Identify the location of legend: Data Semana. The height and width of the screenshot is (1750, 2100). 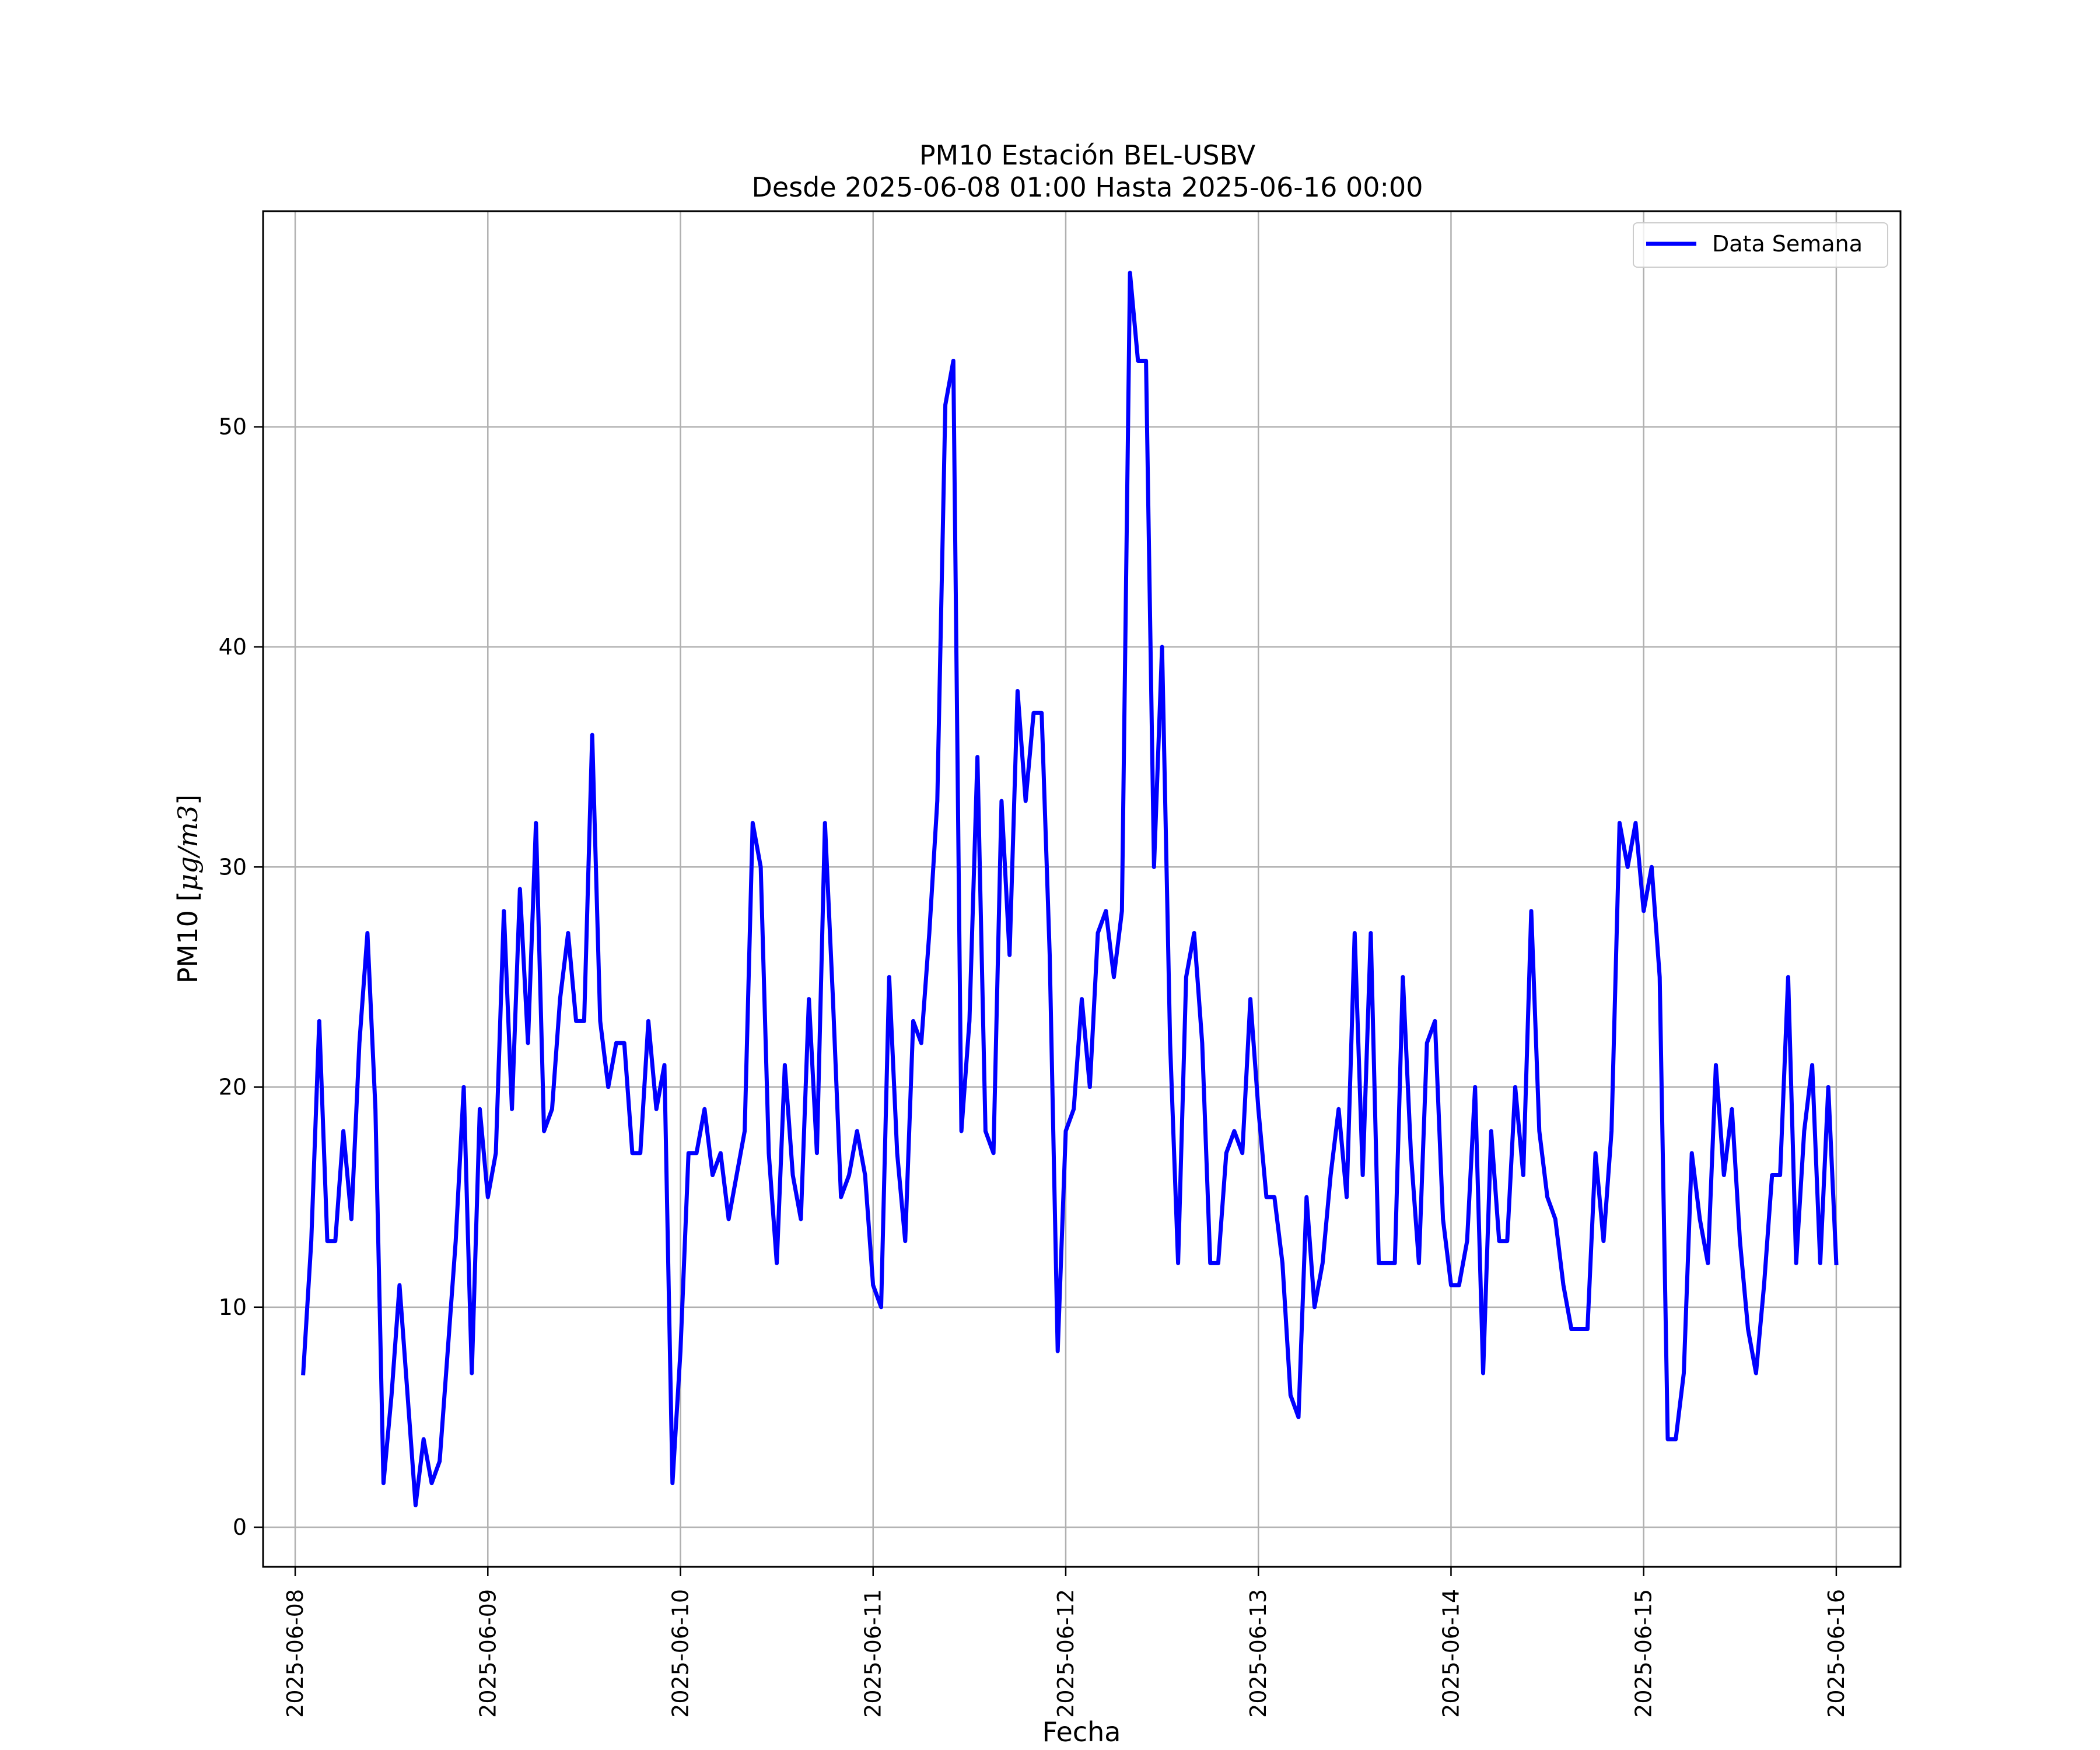
(1760, 245).